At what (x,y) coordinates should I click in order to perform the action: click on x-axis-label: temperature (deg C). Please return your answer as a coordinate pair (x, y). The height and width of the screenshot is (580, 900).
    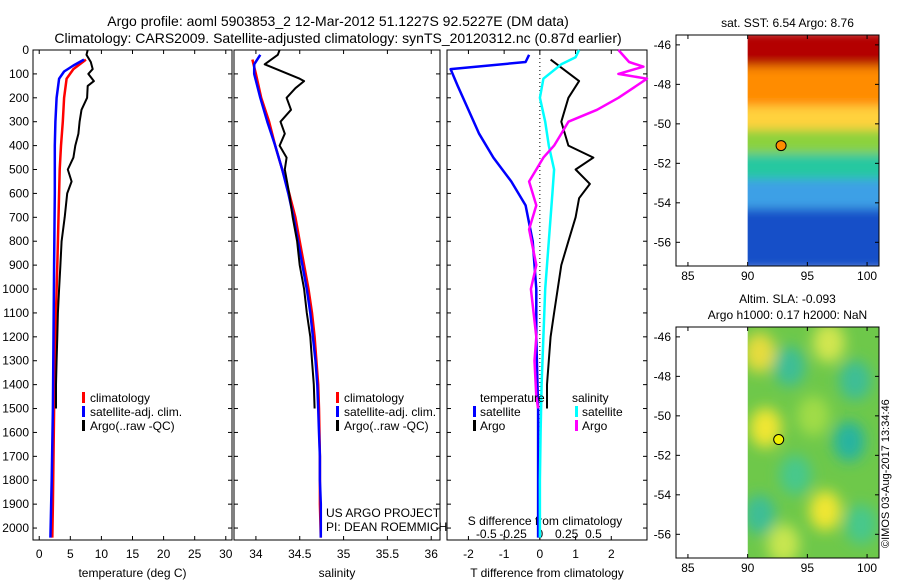
    Looking at the image, I should click on (132, 573).